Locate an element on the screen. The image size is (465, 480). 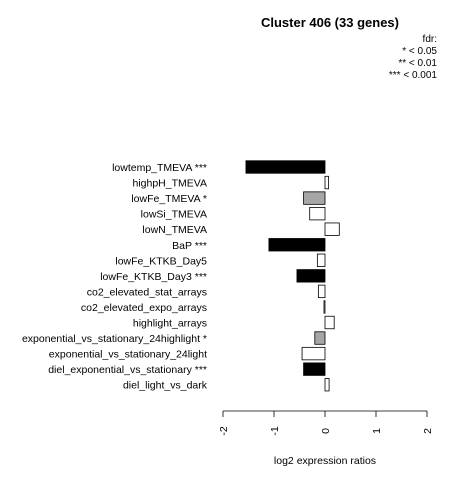
legend: fdr: * < 0.05 ** < 0.01 *** < 0.001 is located at coordinates (413, 57).